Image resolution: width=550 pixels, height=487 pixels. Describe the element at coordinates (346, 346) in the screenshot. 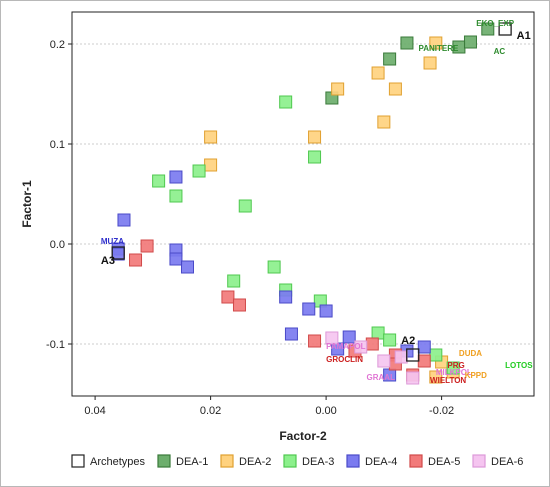

I see `point-annotation: PAMAPOL` at that location.